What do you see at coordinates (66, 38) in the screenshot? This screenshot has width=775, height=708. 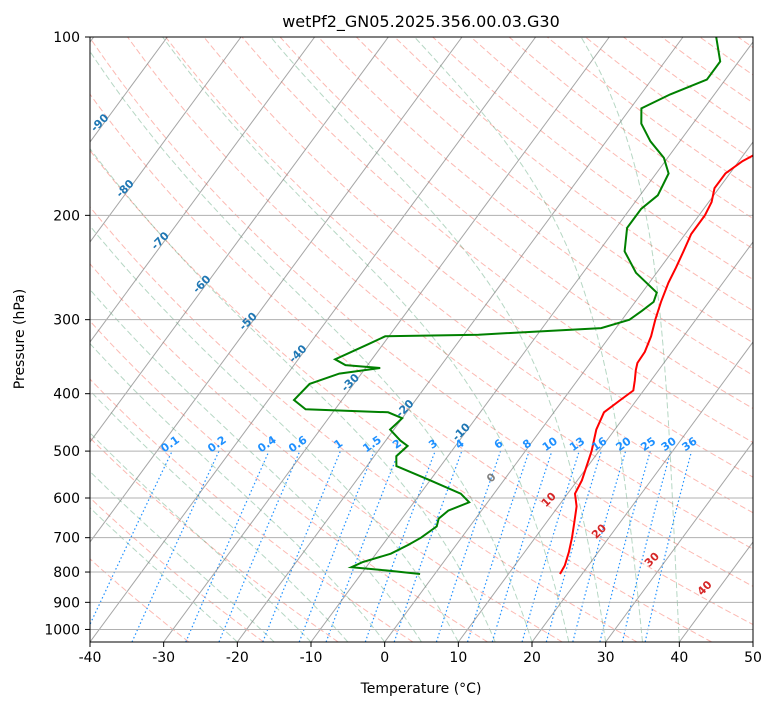 I see `y-tick-label: 100` at bounding box center [66, 38].